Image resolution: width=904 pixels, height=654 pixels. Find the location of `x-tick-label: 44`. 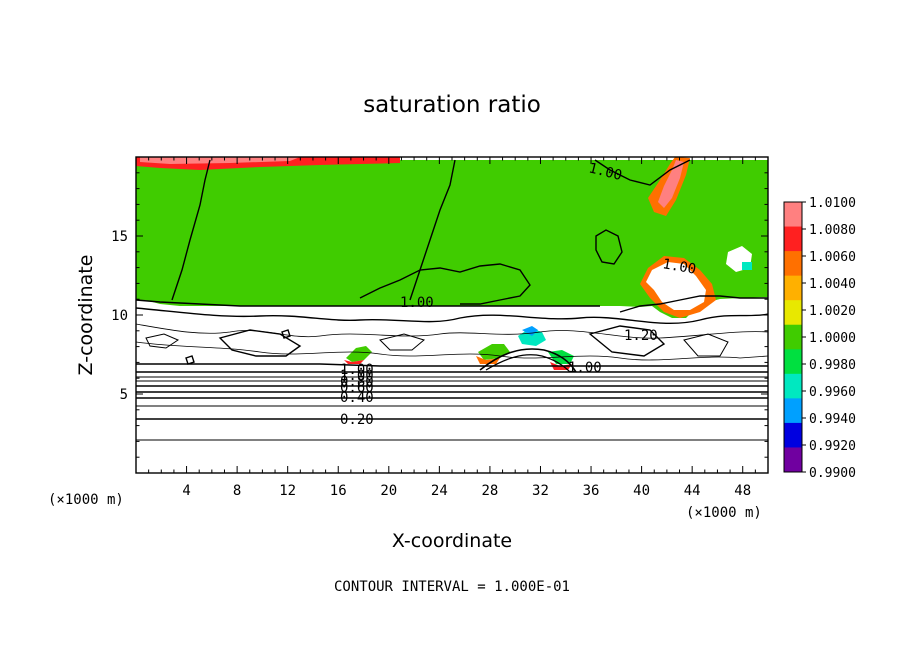

x-tick-label: 44 is located at coordinates (692, 491).